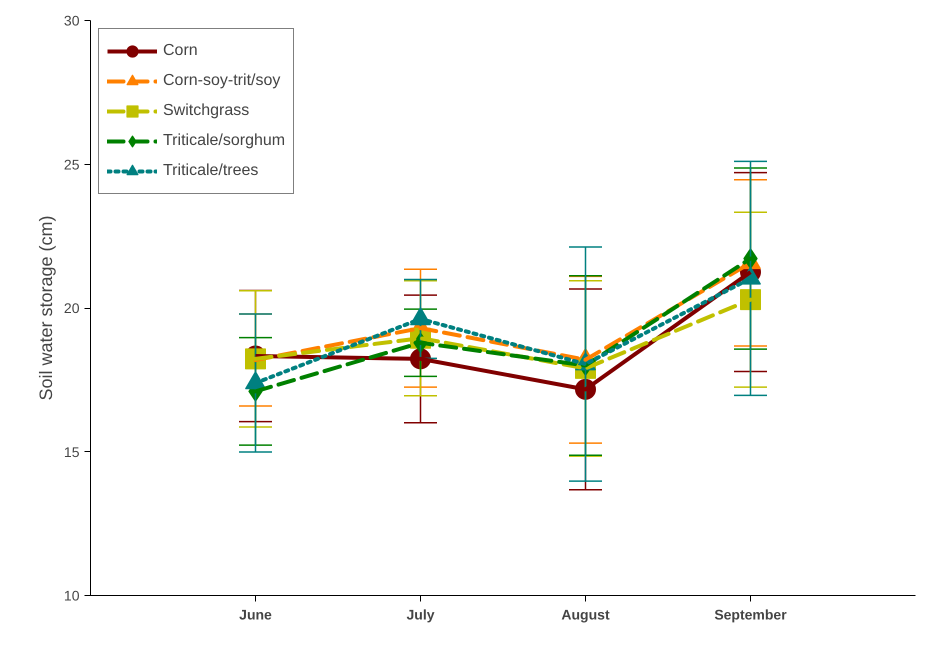  Describe the element at coordinates (224, 141) in the screenshot. I see `legend-label: Triticale/sorghum` at that location.